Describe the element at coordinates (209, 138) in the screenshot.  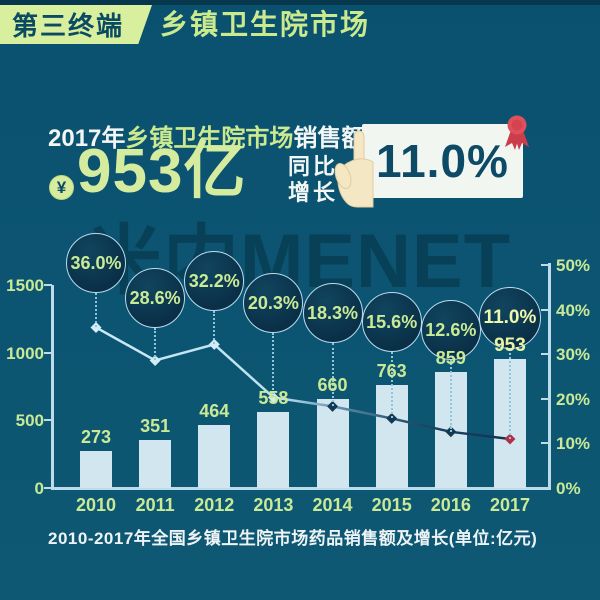
I see `stat-headline-highlight: 乡镇卫生院市场` at that location.